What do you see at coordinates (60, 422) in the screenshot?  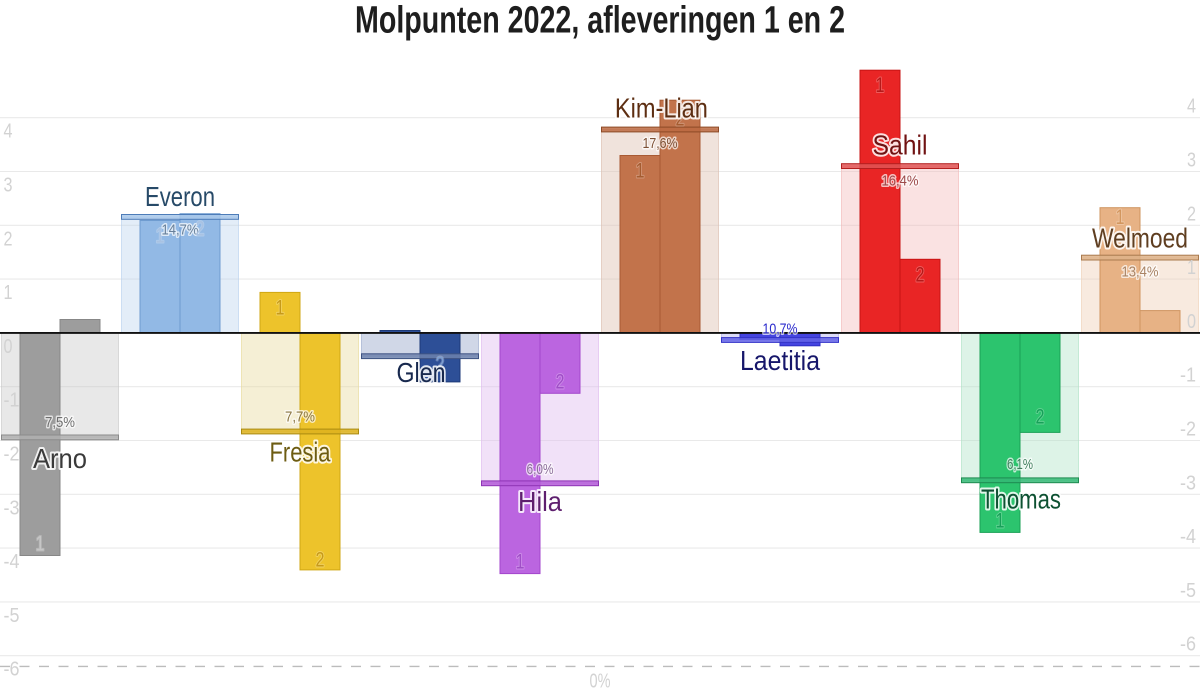 I see `svg-text: 7,5%` at bounding box center [60, 422].